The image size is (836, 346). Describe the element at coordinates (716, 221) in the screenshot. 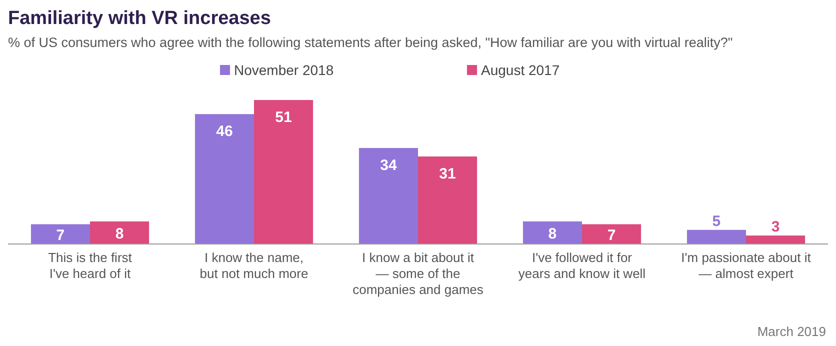

I see `data-label: 5` at that location.